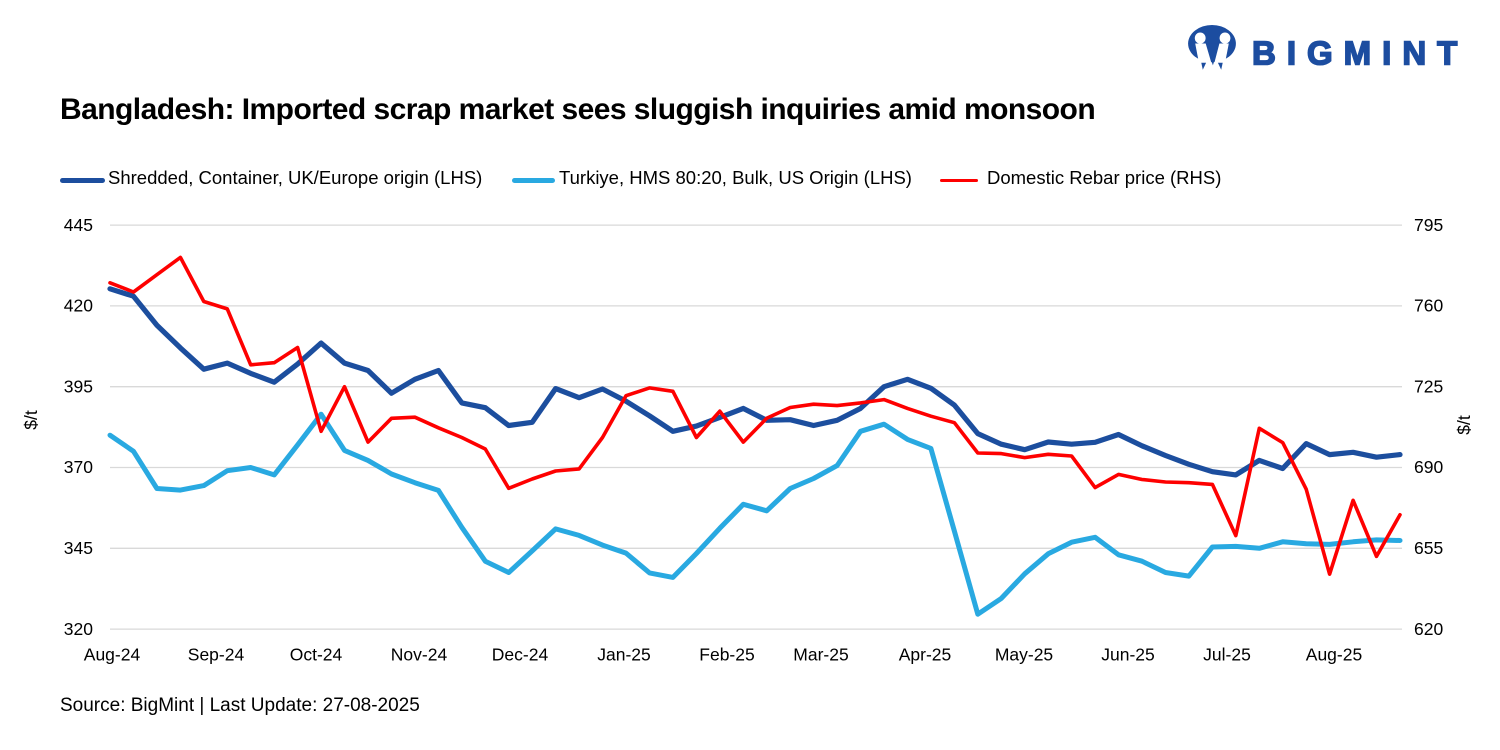 This screenshot has width=1500, height=750. Describe the element at coordinates (78, 629) in the screenshot. I see `svg-text: 320` at that location.